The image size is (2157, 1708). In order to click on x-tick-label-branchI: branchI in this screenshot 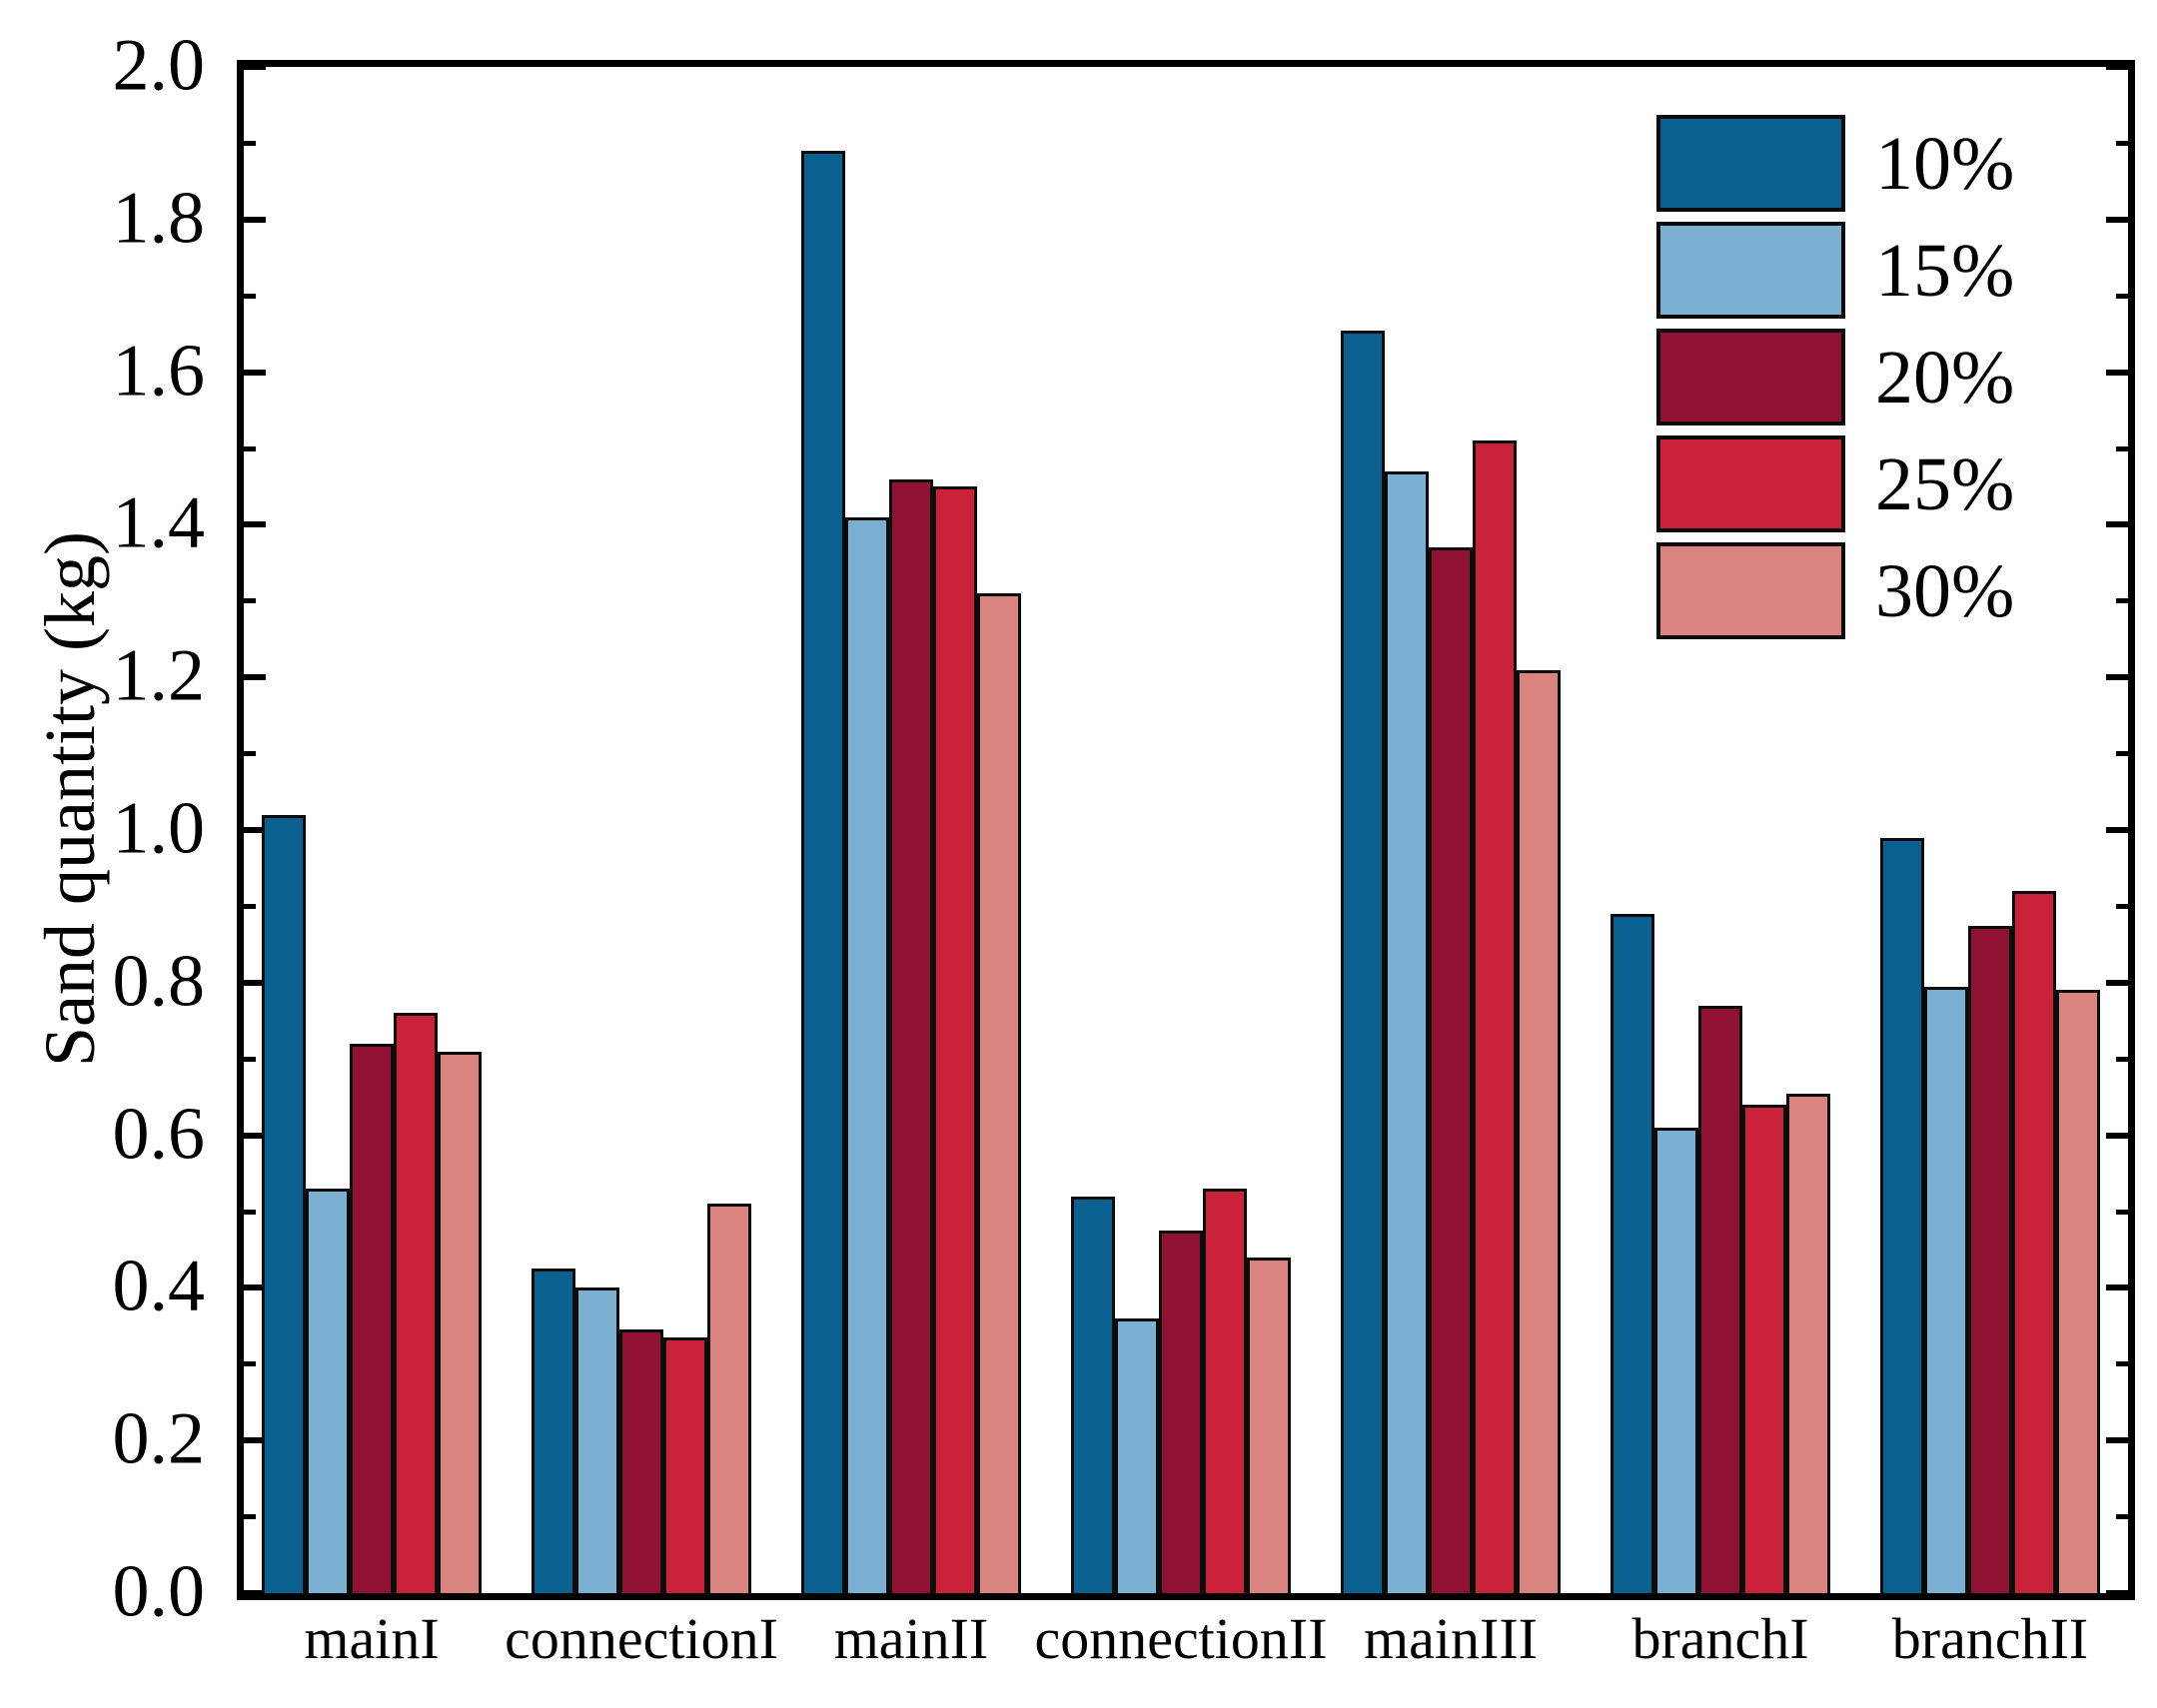, I will do `click(1720, 1638)`.